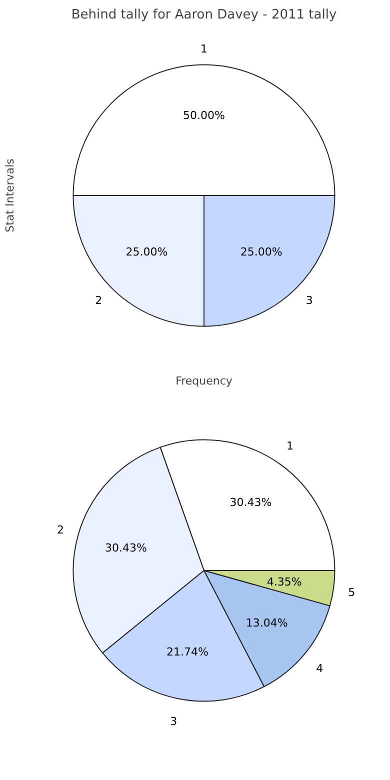 The width and height of the screenshot is (390, 780). What do you see at coordinates (187, 652) in the screenshot?
I see `data-label: 21.74%` at bounding box center [187, 652].